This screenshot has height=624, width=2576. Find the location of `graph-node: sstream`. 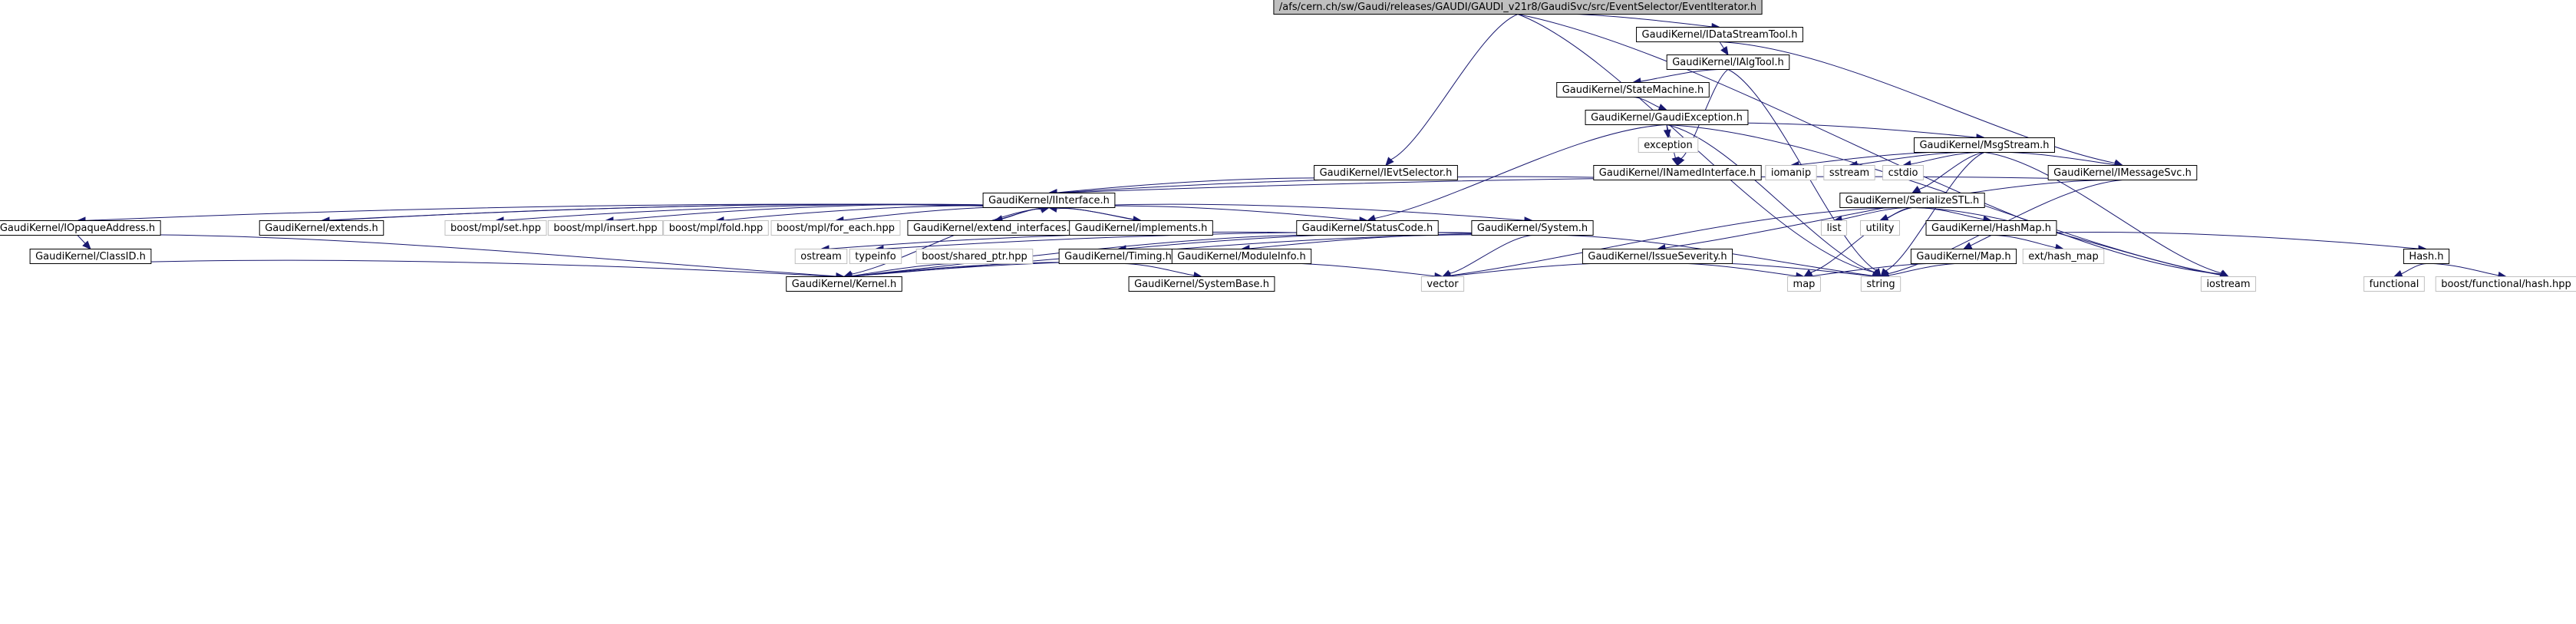

graph-node: sstream is located at coordinates (1849, 172).